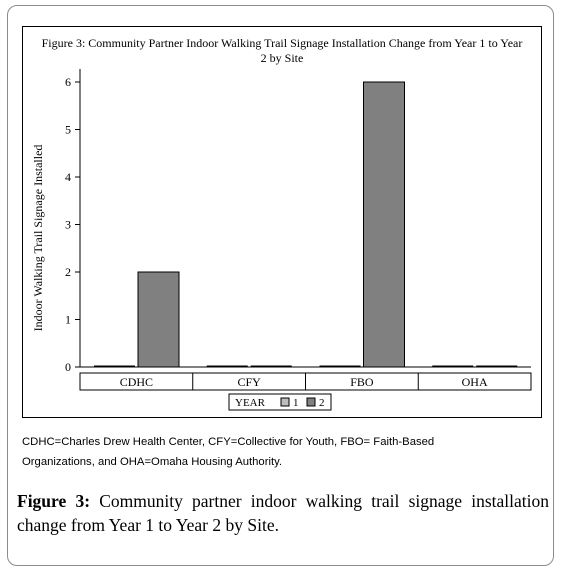 This screenshot has width=563, height=573. Describe the element at coordinates (68, 130) in the screenshot. I see `y-tick-label-5: 5` at that location.